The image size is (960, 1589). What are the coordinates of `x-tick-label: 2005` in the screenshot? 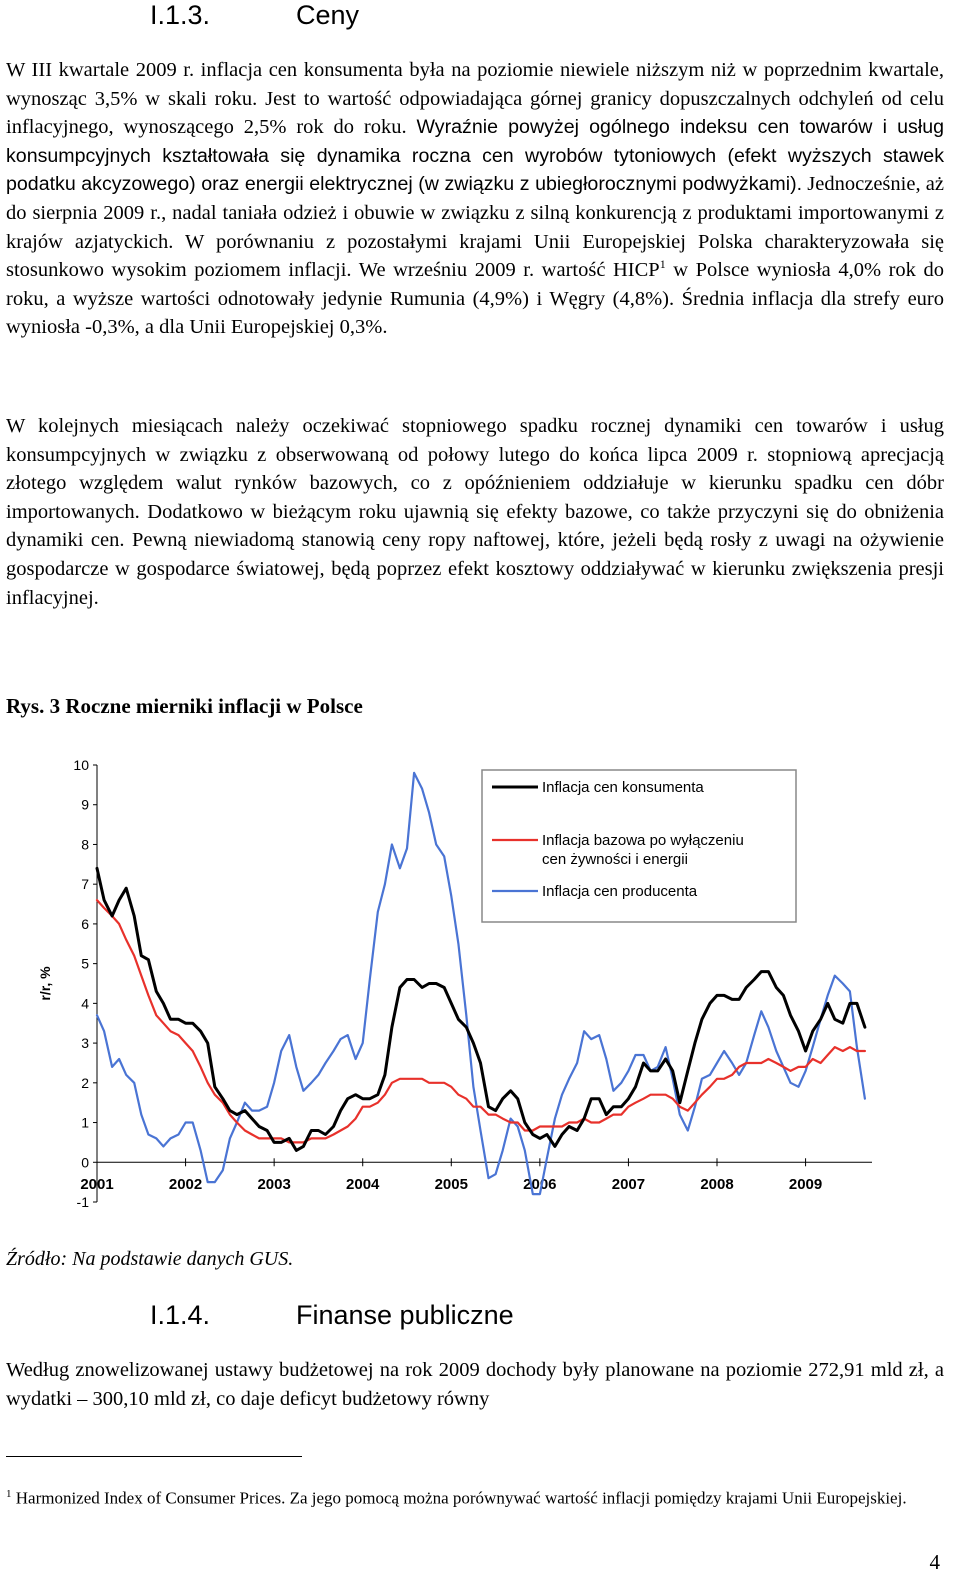 It's located at (451, 1184).